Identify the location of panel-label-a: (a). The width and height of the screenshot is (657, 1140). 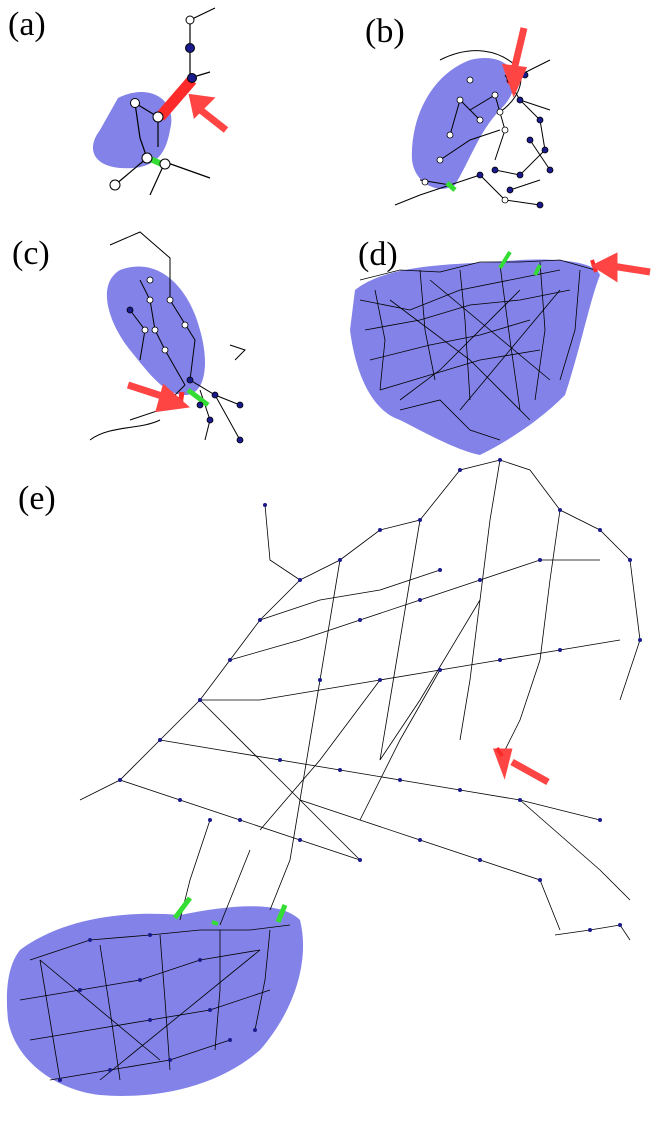
(27, 24).